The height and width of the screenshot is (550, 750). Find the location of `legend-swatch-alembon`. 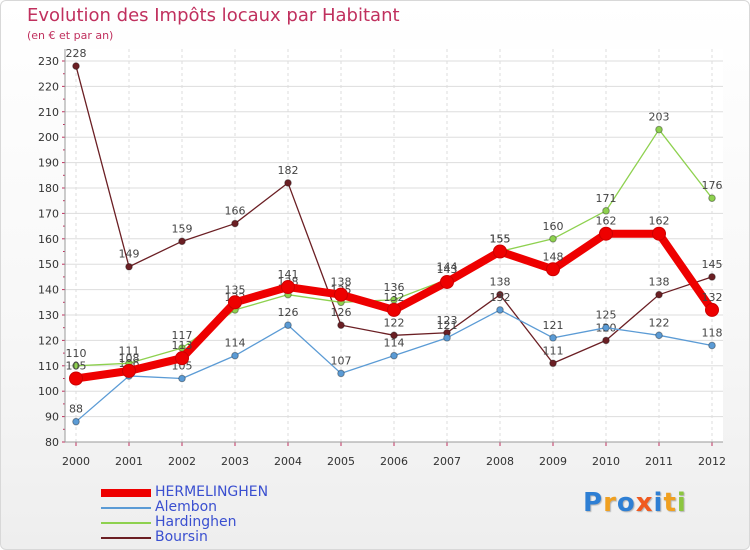

legend-swatch-alembon is located at coordinates (126, 508).